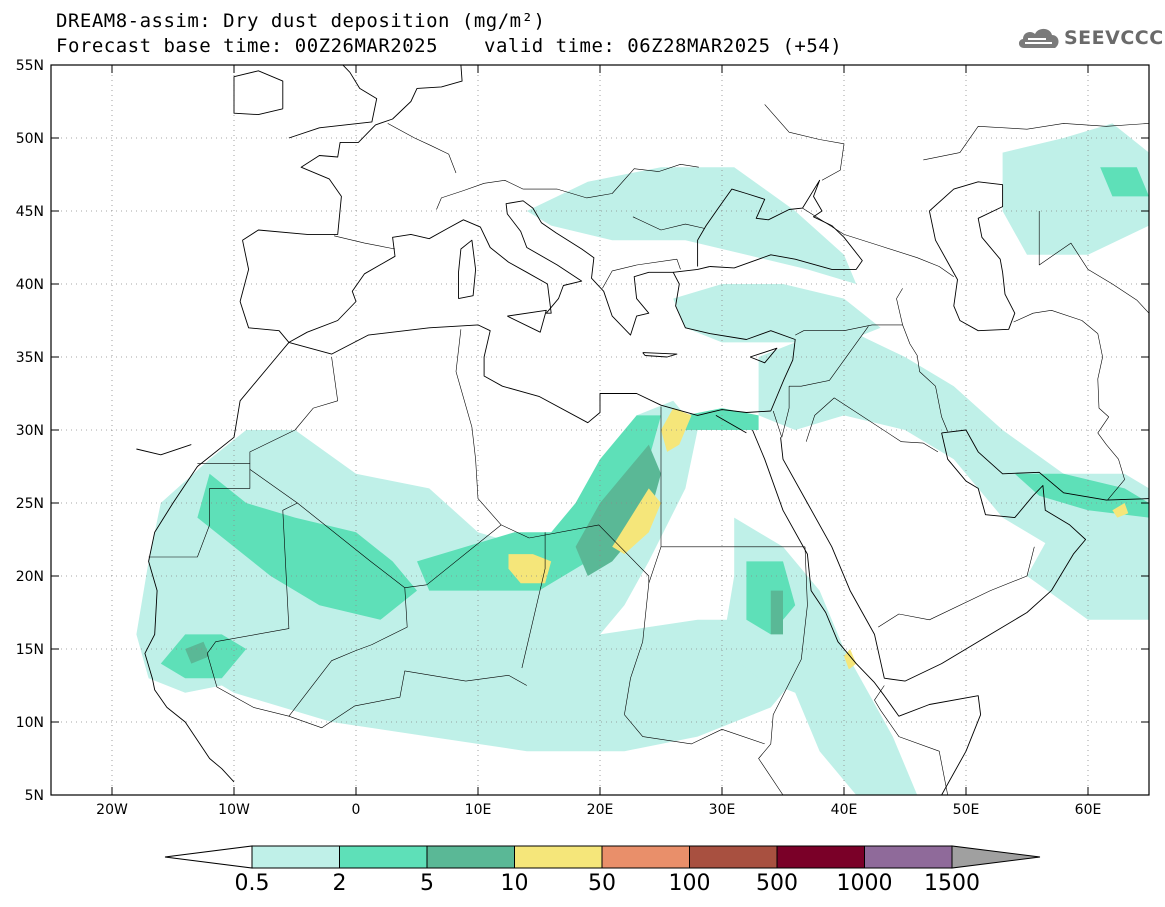 The height and width of the screenshot is (907, 1165). What do you see at coordinates (1124, 182) in the screenshot?
I see `dust-area-caspian-east` at bounding box center [1124, 182].